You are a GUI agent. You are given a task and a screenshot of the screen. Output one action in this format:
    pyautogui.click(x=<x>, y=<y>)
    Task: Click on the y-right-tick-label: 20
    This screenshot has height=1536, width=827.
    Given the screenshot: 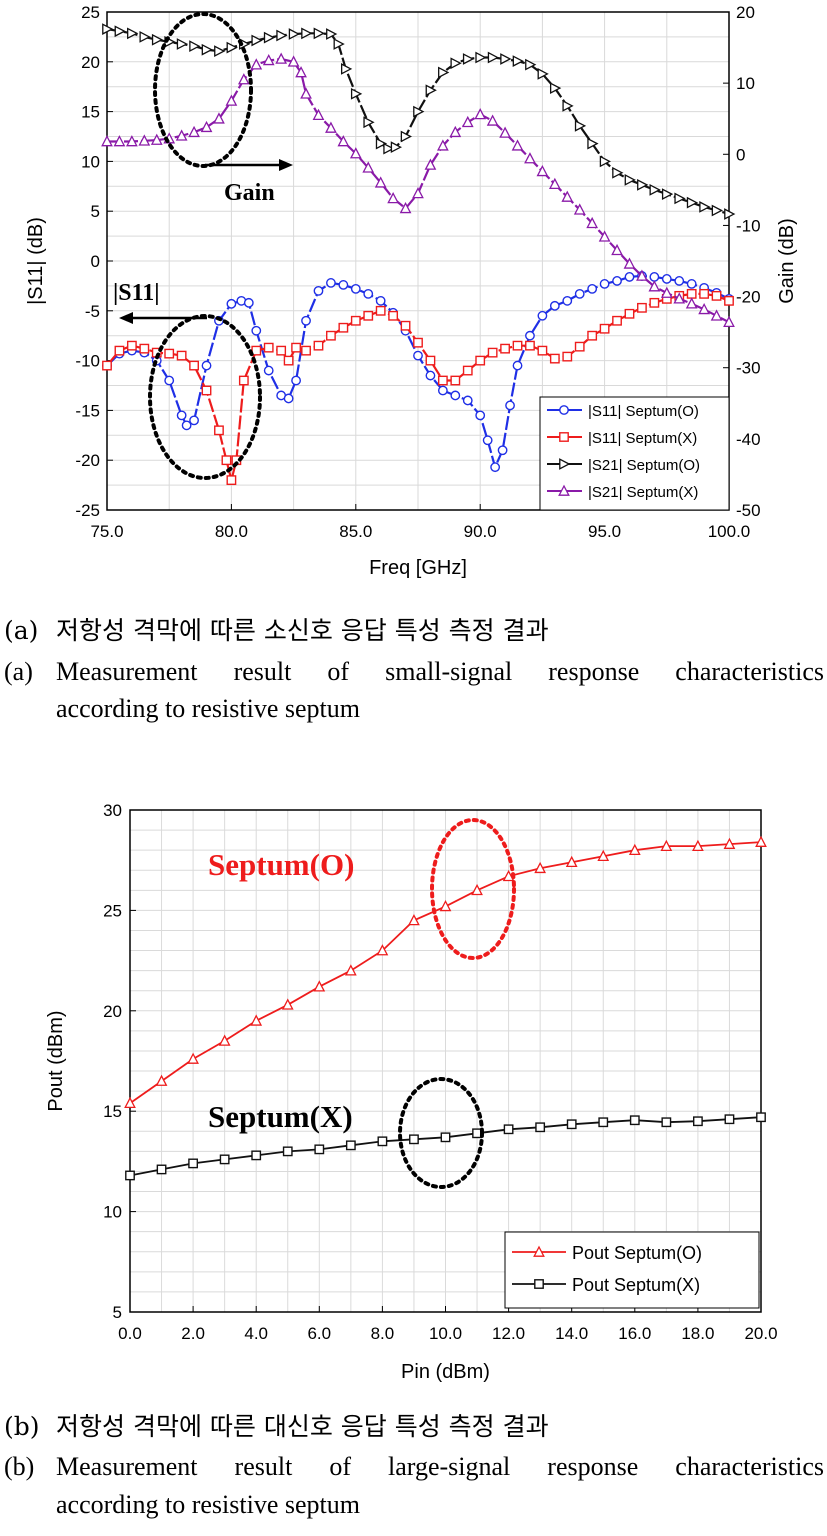 What is the action you would take?
    pyautogui.click(x=745, y=12)
    